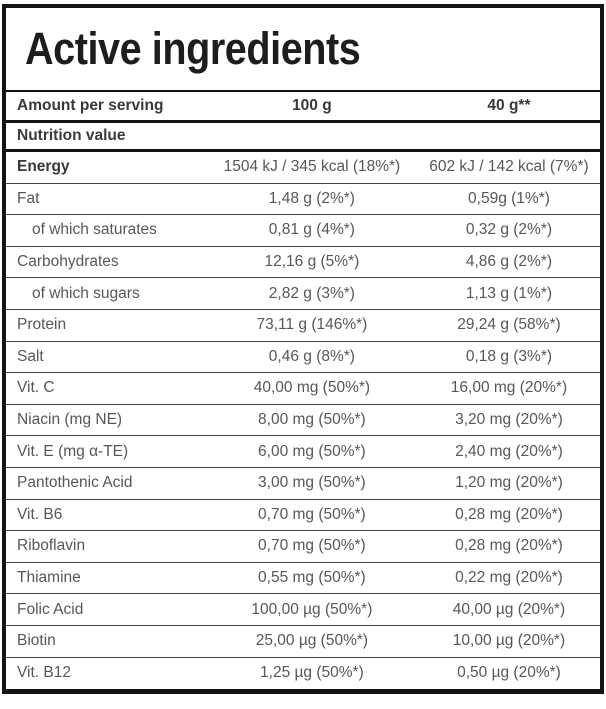  Describe the element at coordinates (75, 483) in the screenshot. I see `row-label: Pantothenic Acid` at that location.